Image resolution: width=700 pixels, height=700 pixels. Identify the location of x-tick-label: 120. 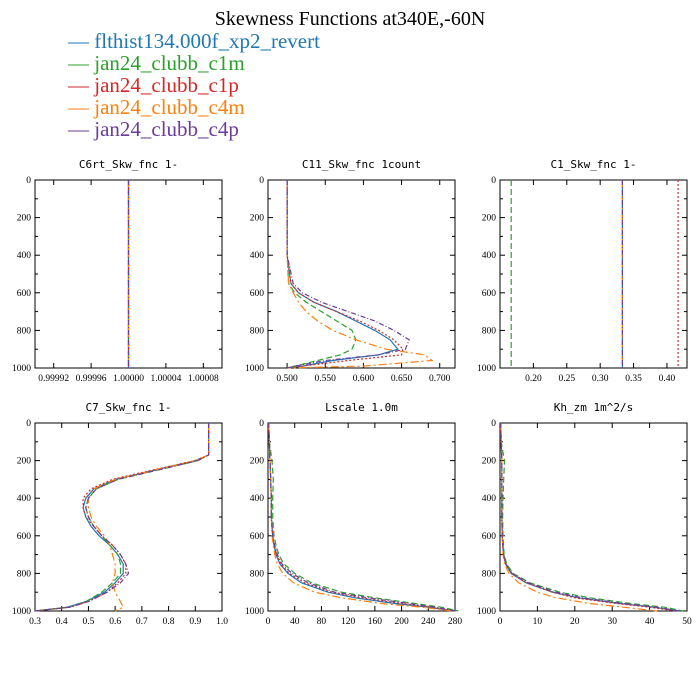
(348, 622).